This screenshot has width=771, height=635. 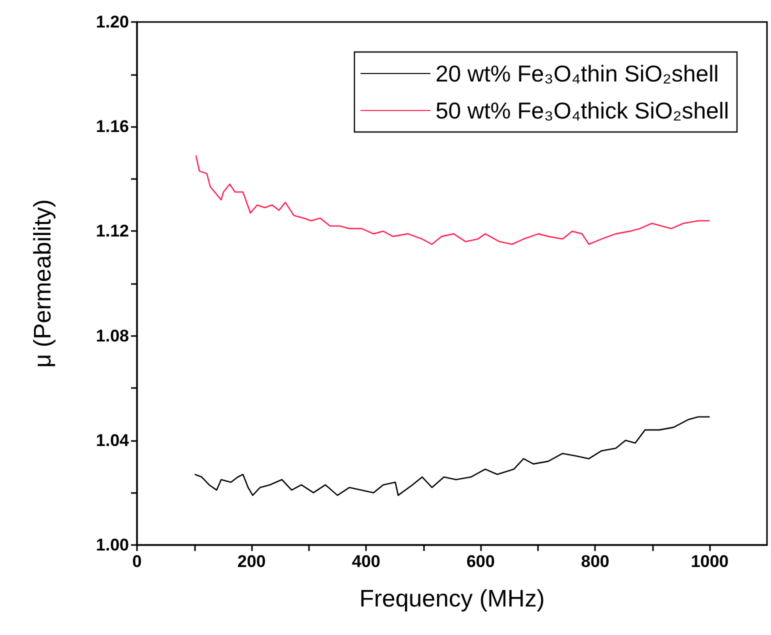 What do you see at coordinates (595, 561) in the screenshot?
I see `x-tick-label: 800` at bounding box center [595, 561].